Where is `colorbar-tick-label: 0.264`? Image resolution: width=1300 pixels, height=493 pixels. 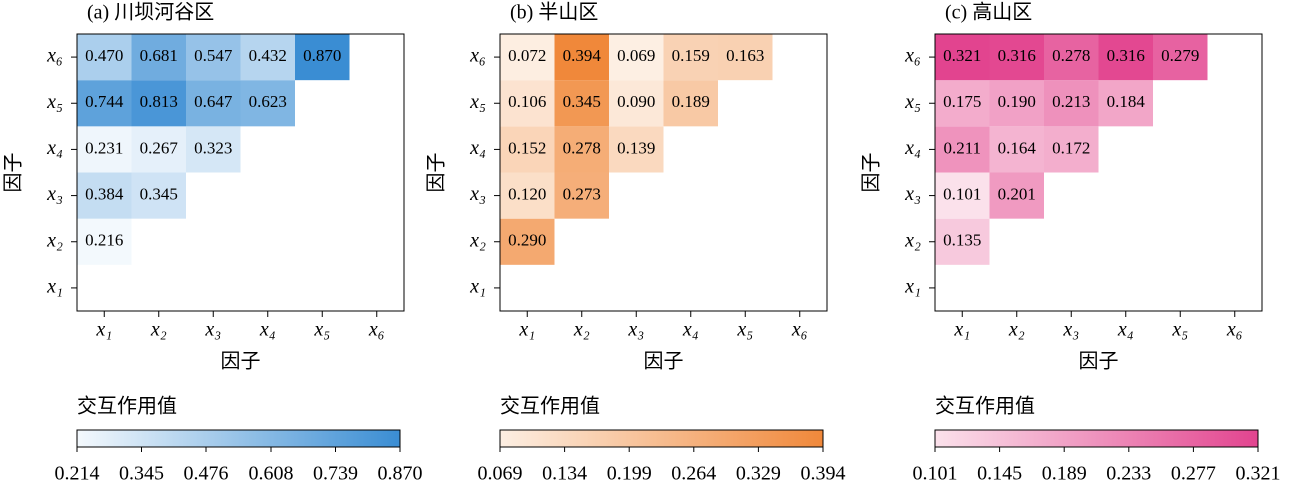
colorbar-tick-label: 0.264 is located at coordinates (693, 474).